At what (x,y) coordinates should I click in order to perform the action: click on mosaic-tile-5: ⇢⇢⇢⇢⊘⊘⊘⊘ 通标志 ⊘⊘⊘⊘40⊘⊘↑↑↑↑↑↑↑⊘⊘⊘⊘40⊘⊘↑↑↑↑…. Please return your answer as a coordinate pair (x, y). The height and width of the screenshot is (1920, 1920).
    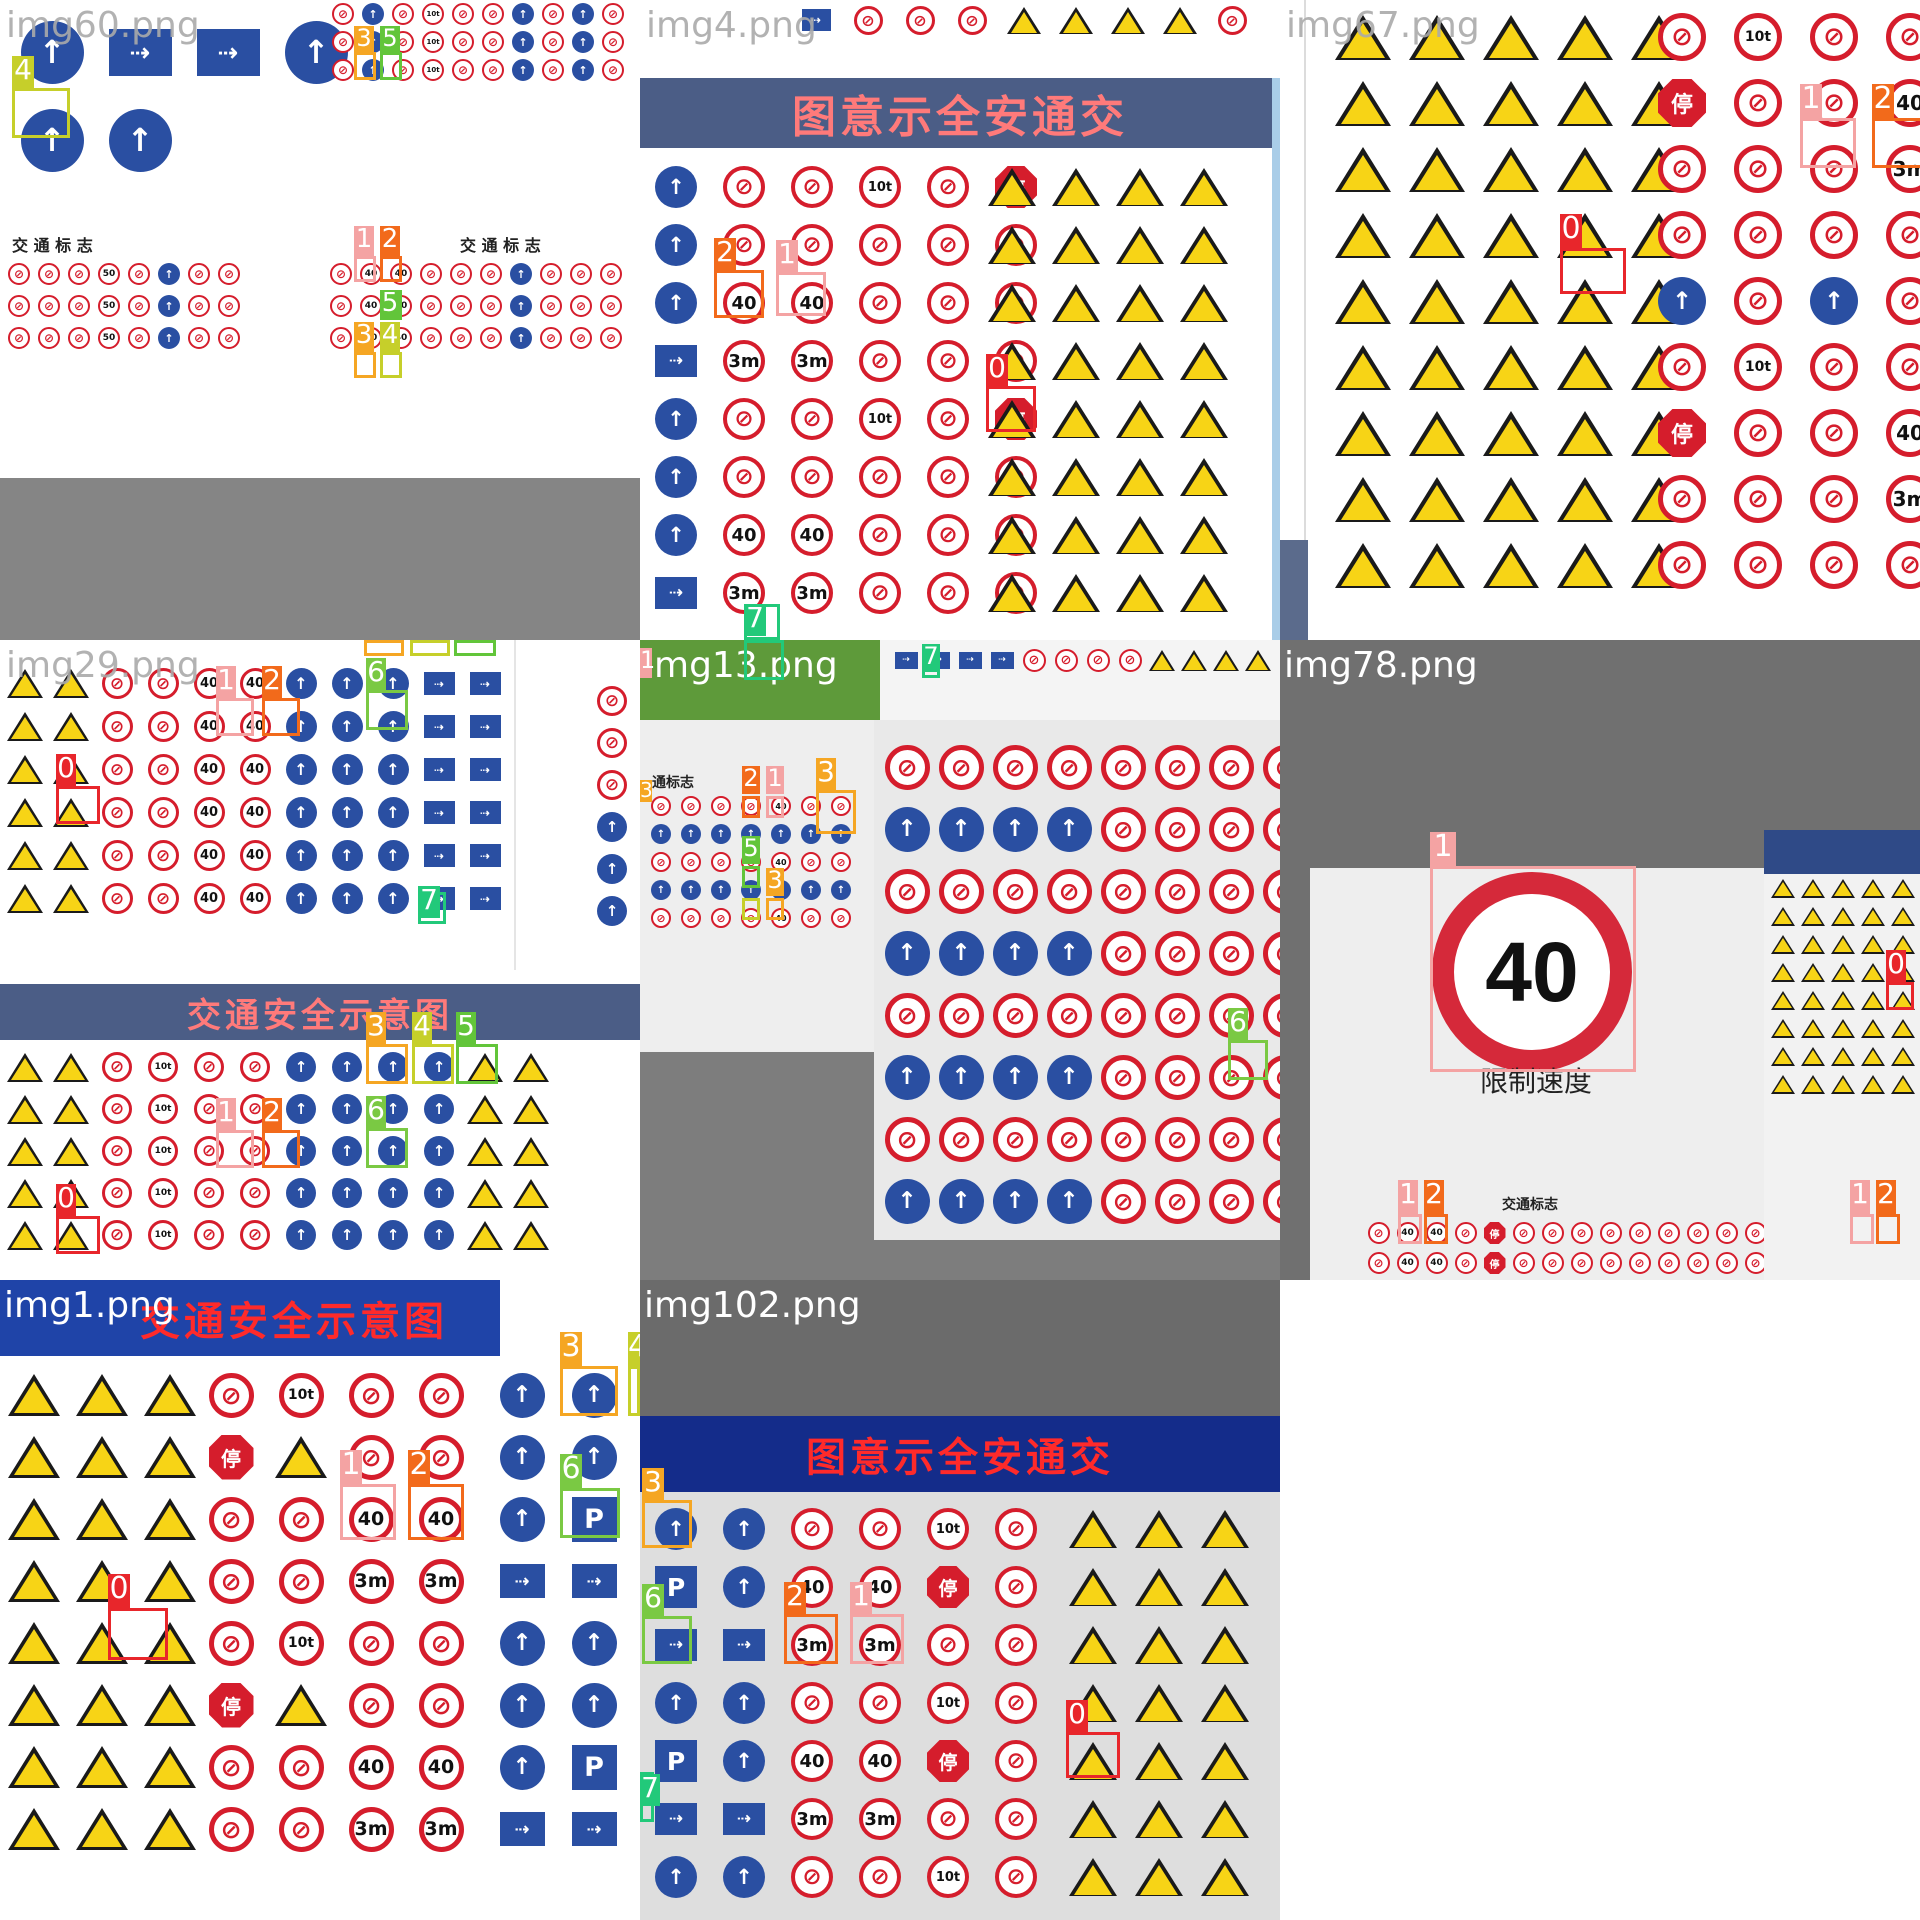
    Looking at the image, I should click on (960, 960).